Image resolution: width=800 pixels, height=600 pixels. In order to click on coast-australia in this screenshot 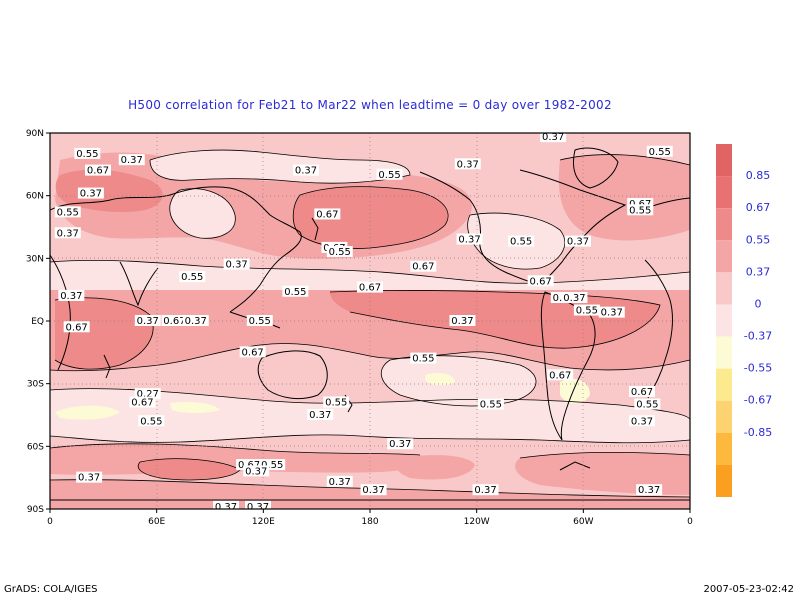, I will do `click(292, 375)`.